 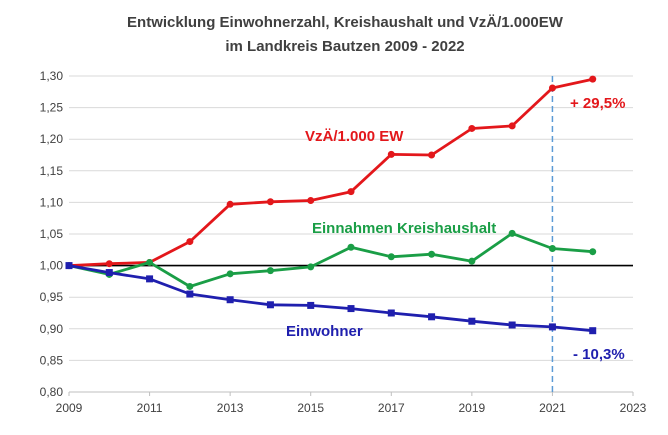 What do you see at coordinates (324, 331) in the screenshot?
I see `series-label-einwohner: Einwohner` at bounding box center [324, 331].